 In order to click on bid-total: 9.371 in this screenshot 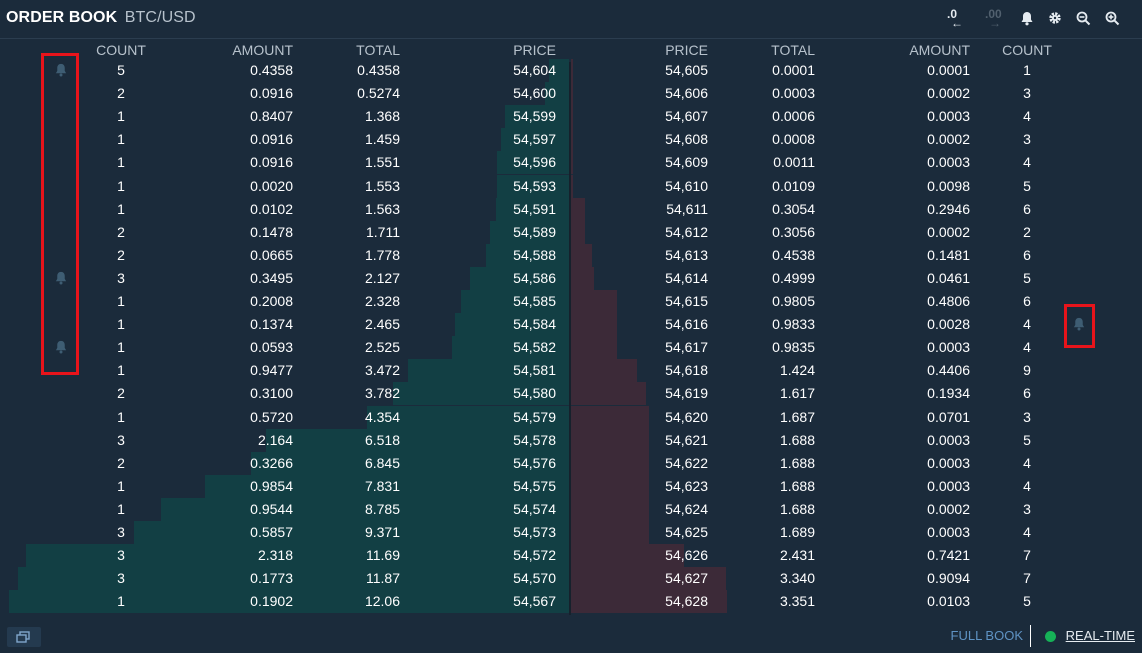, I will do `click(382, 532)`.